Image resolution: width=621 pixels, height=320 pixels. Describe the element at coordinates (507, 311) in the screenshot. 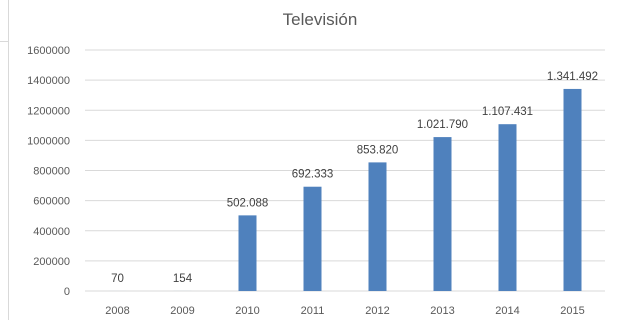

I see `x-tick-label: 2014` at that location.